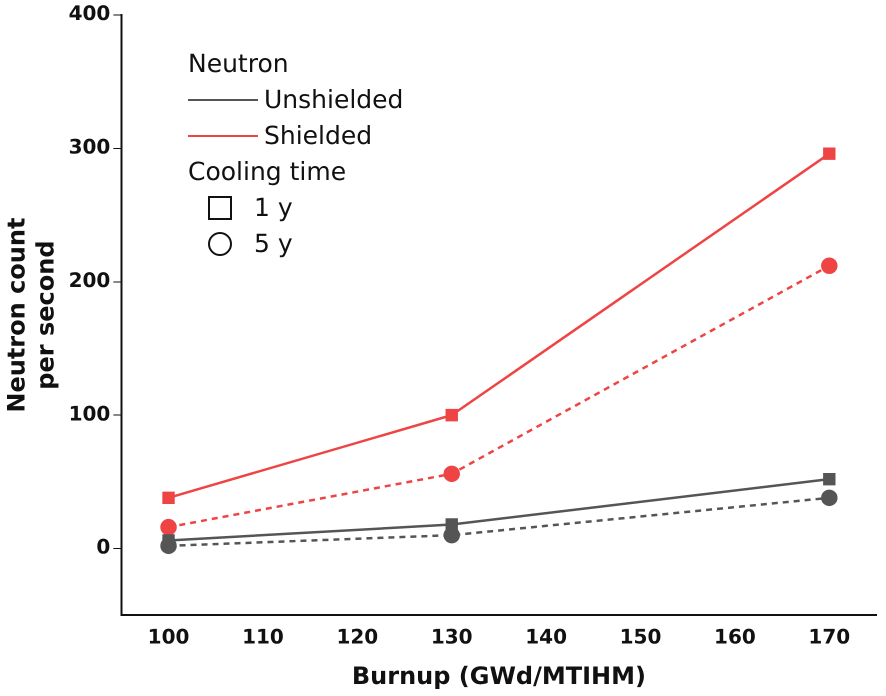 The image size is (886, 696). Describe the element at coordinates (169, 636) in the screenshot. I see `x-tick-label: 100` at that location.